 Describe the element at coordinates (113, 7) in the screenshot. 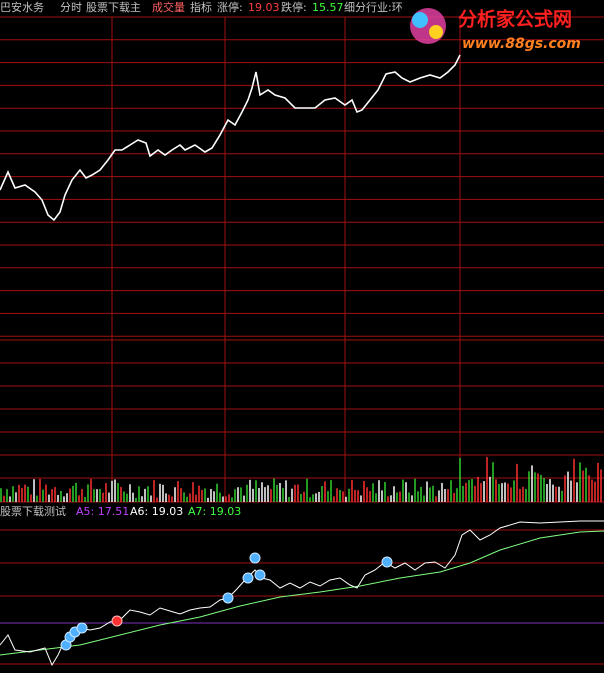

I see `menu-item: 股票下载主` at that location.